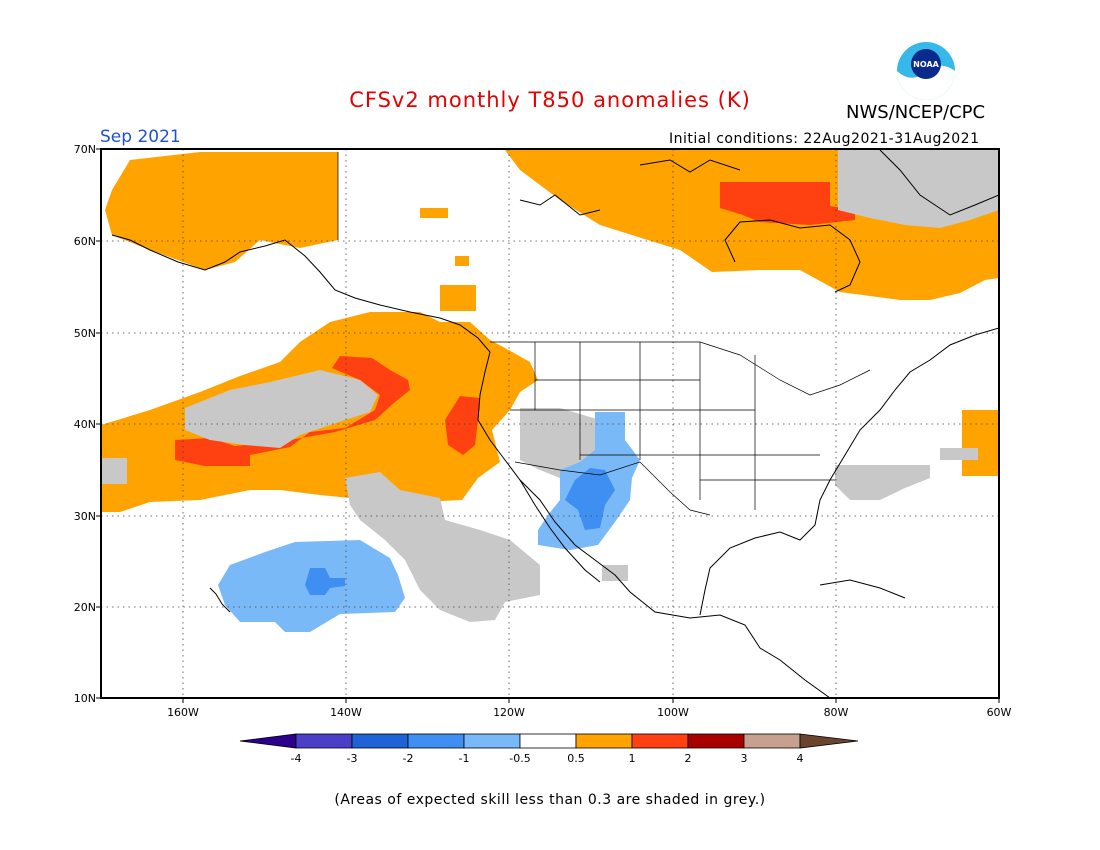 The image size is (1100, 850). Describe the element at coordinates (882, 482) in the screenshot. I see `low-skill-atlantic` at that location.